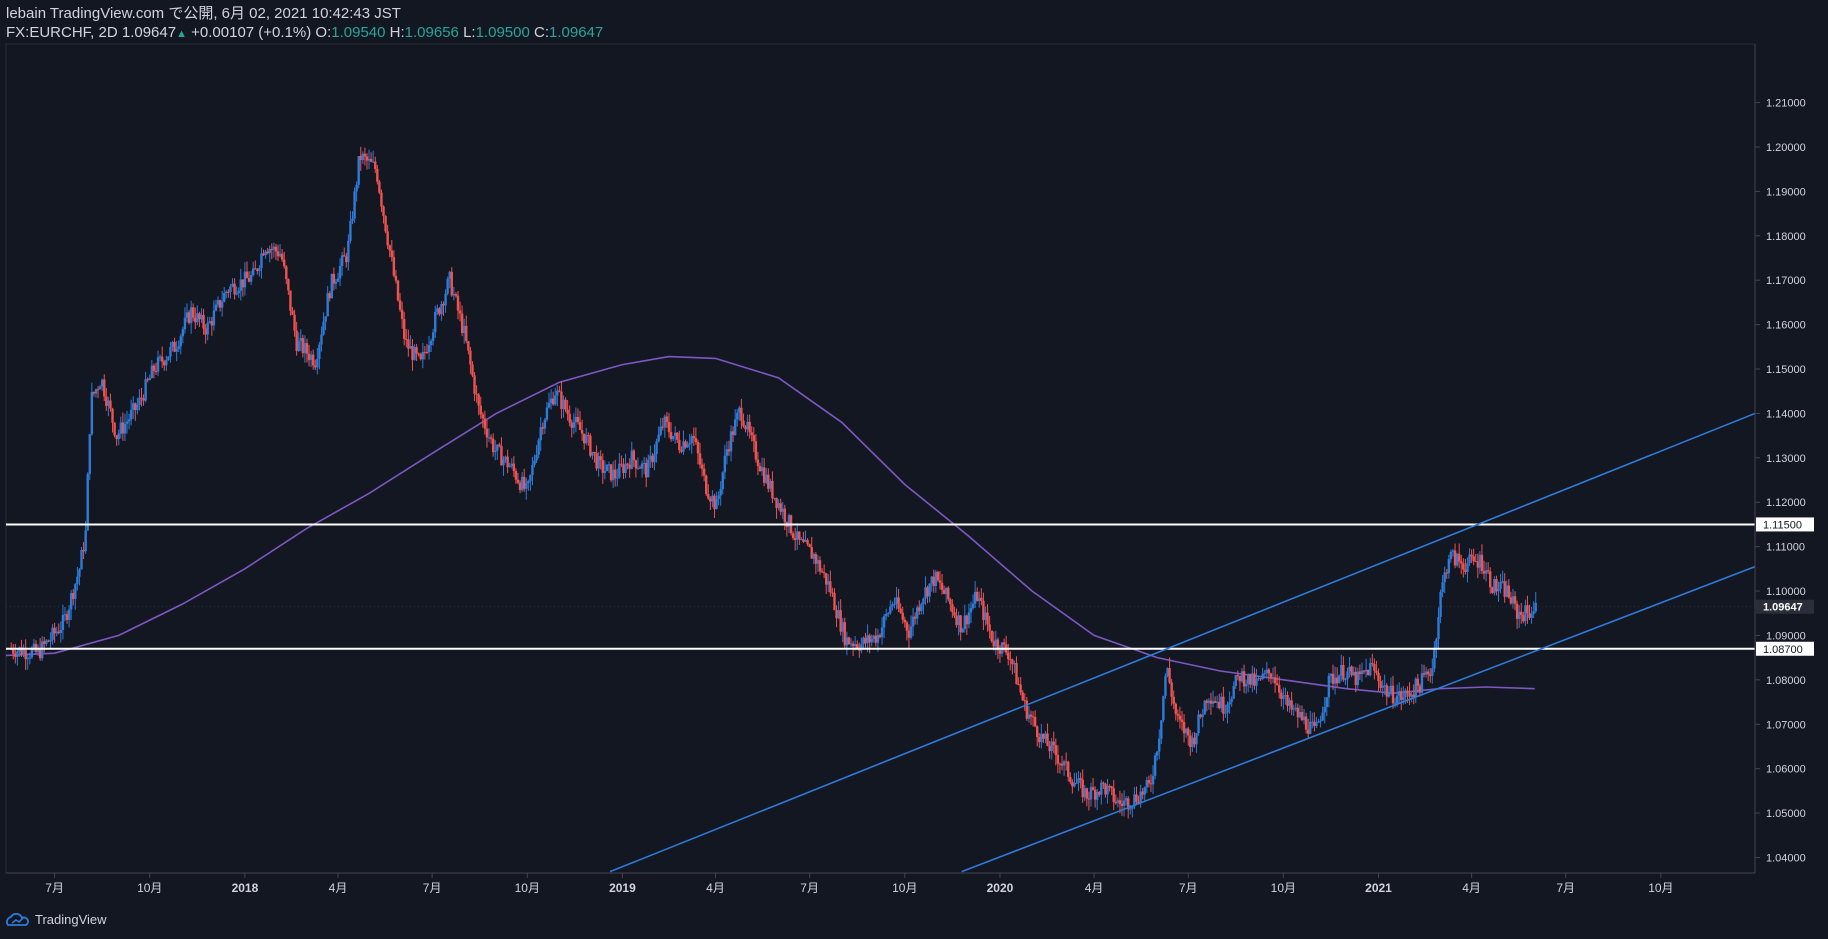 Image resolution: width=1828 pixels, height=939 pixels. Describe the element at coordinates (62, 32) in the screenshot. I see `symbol-label: FX:EURCHF, 2D` at that location.